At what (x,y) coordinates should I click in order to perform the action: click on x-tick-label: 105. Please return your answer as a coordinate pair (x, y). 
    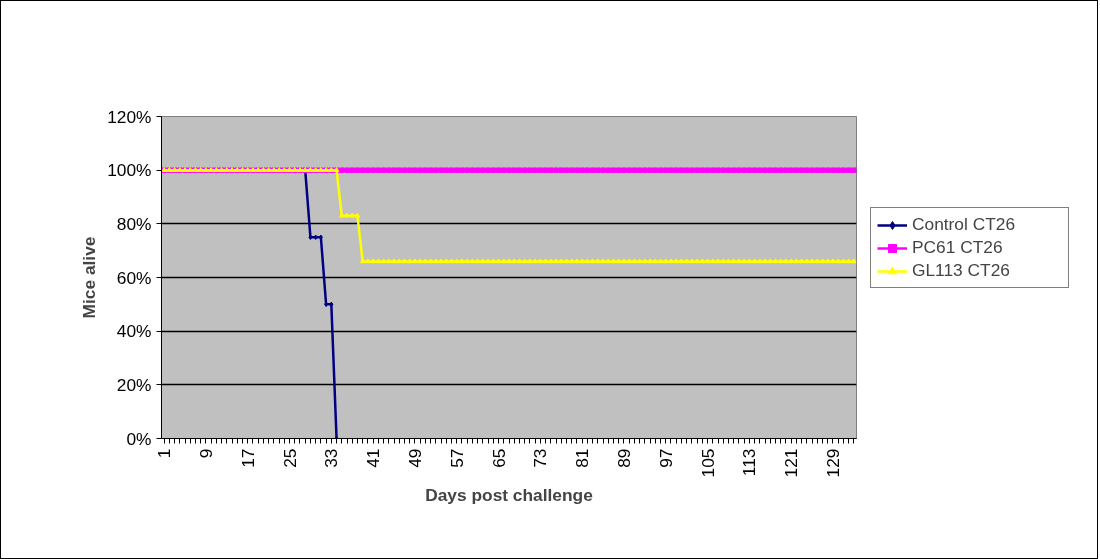
    Looking at the image, I should click on (707, 463).